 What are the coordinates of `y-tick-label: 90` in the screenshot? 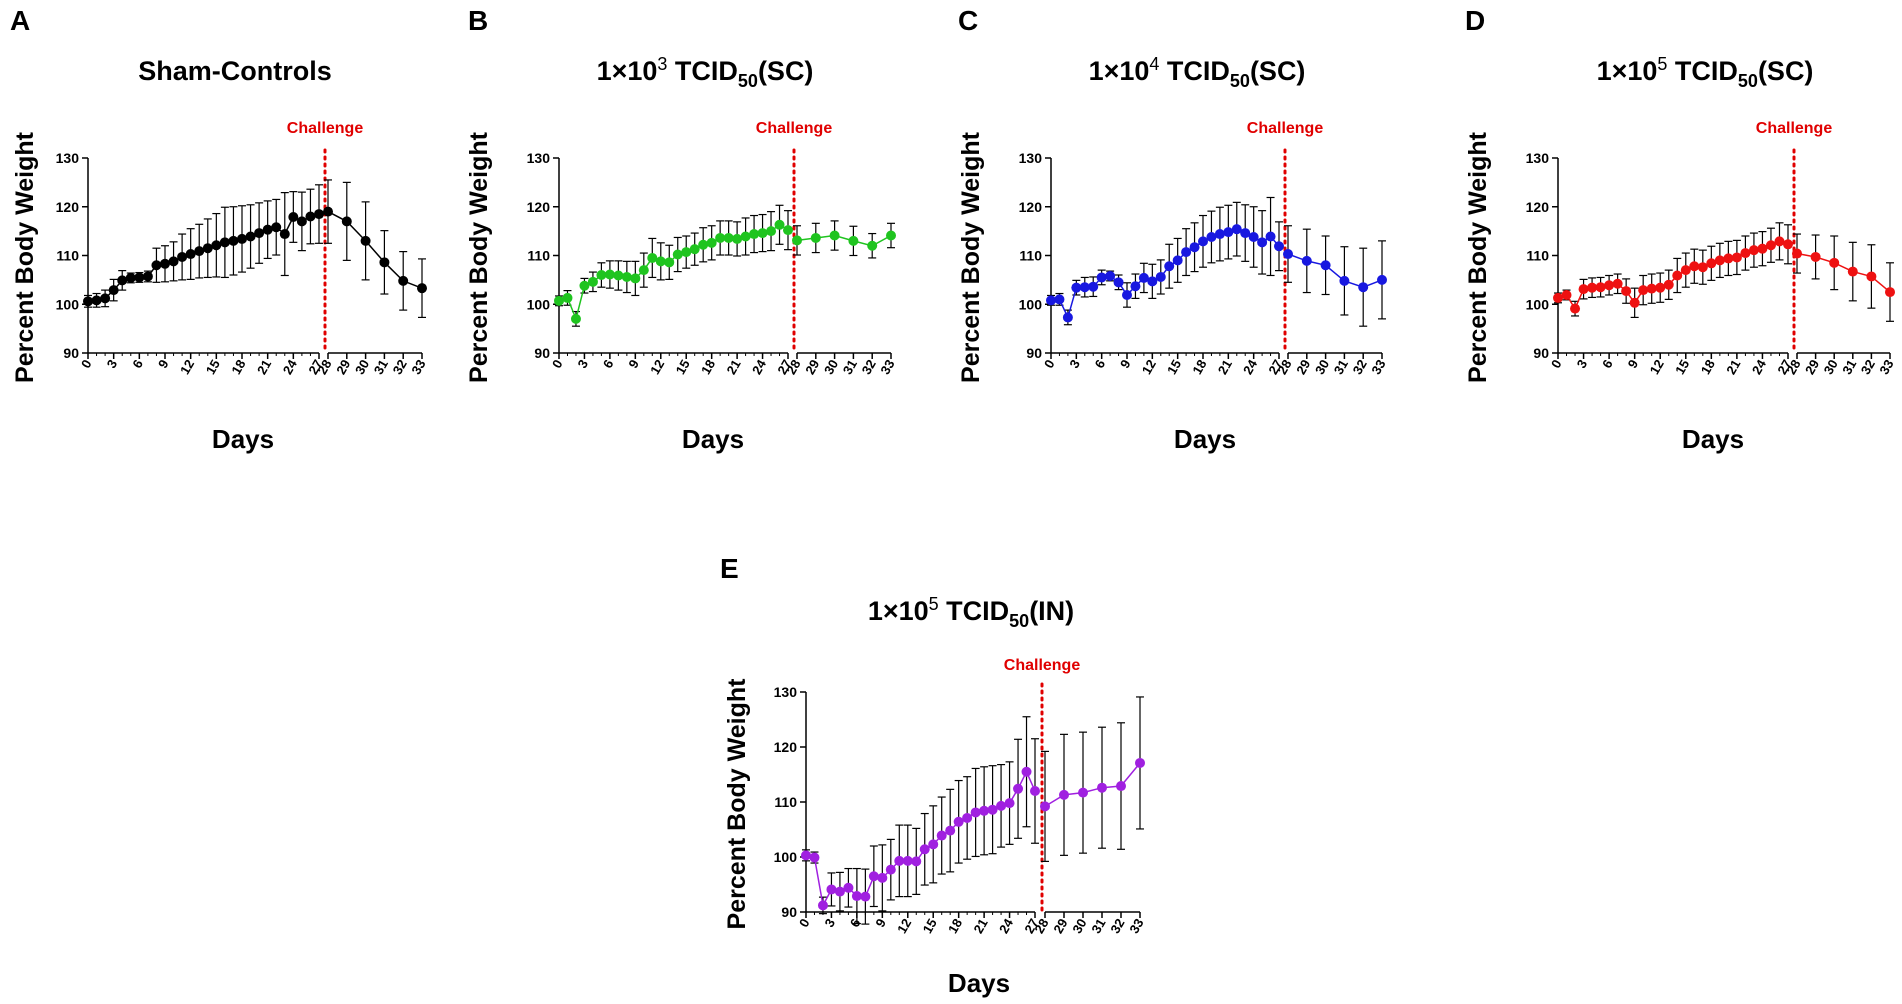 It's located at (1034, 353).